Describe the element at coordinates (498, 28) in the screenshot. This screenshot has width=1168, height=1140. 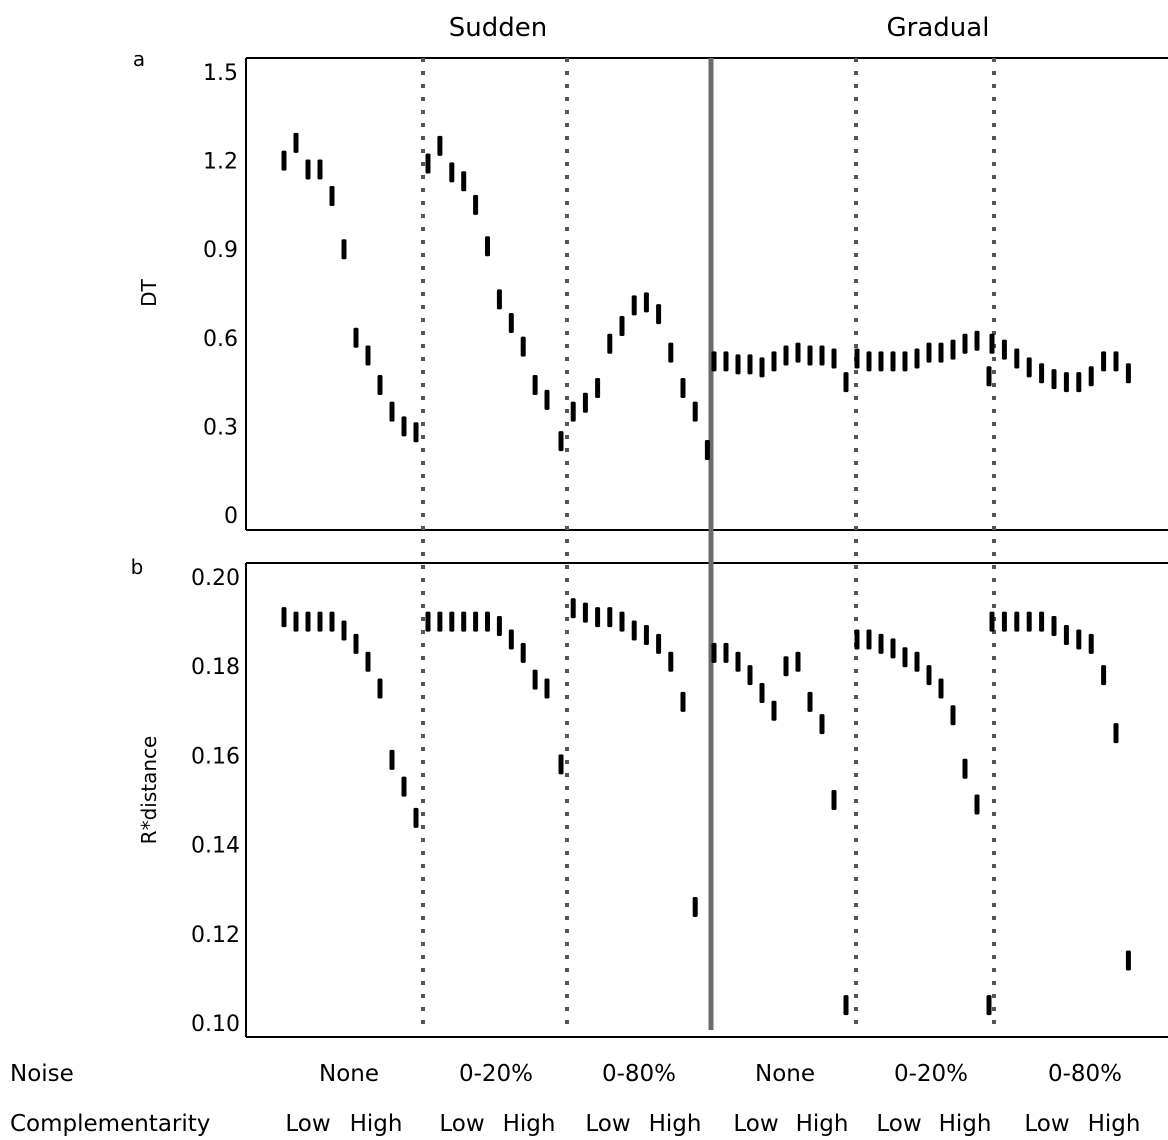
I see `column-title-sudden: Sudden` at that location.